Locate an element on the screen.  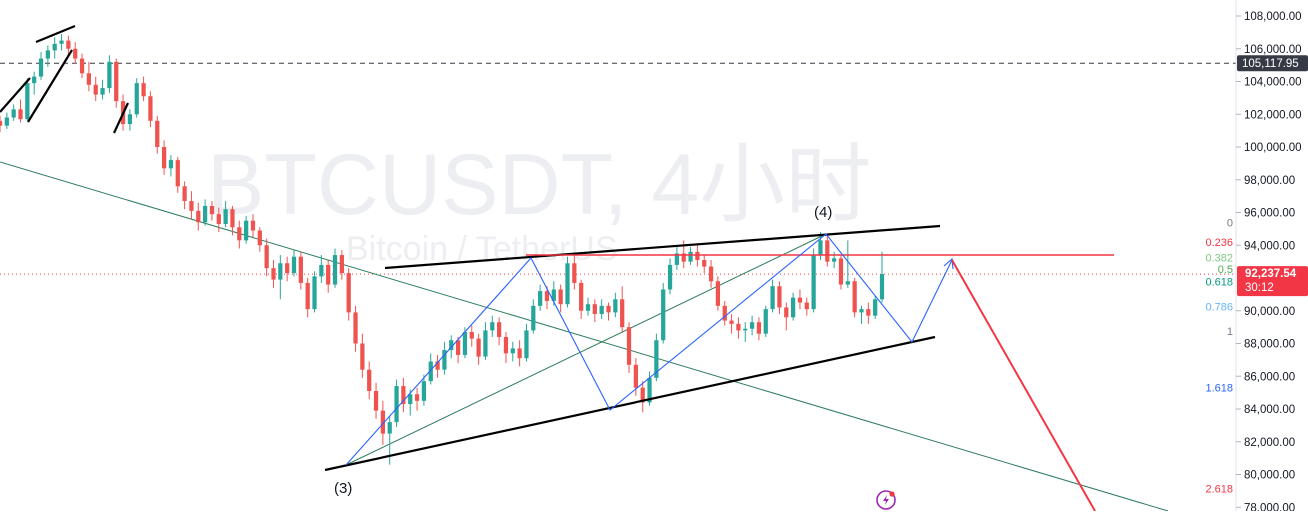
fib-level-label: 0.618 is located at coordinates (1219, 282).